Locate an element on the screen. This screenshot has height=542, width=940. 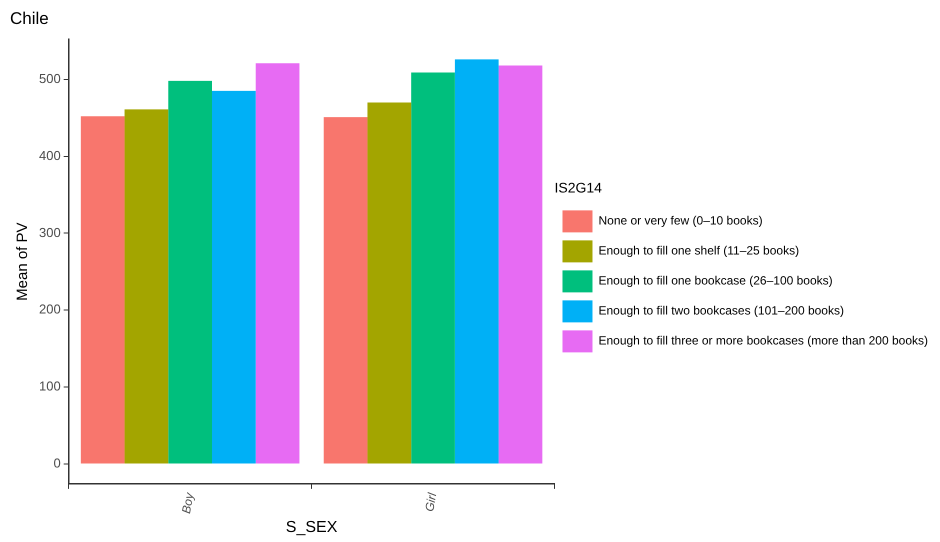
legend-label: None or very few (0–10 books) is located at coordinates (680, 221).